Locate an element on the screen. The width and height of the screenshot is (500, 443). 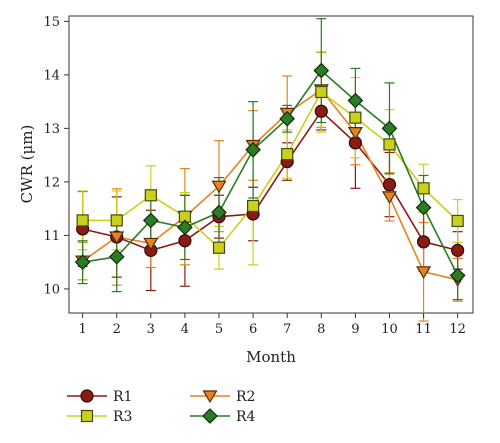
x-tick-label: 11 is located at coordinates (423, 329).